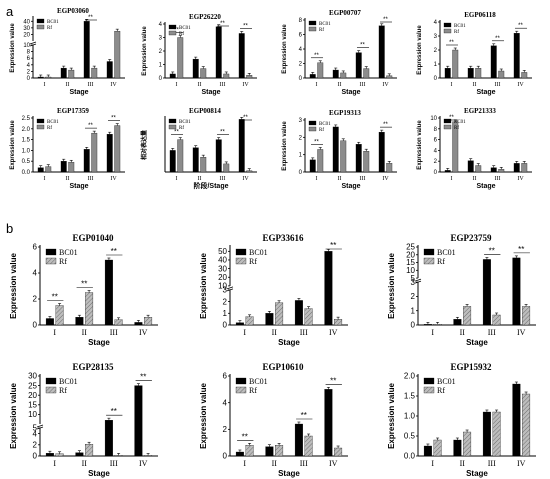 This screenshot has height=479, width=550. What do you see at coordinates (447, 127) in the screenshot?
I see `legend-swatch-rf` at bounding box center [447, 127].